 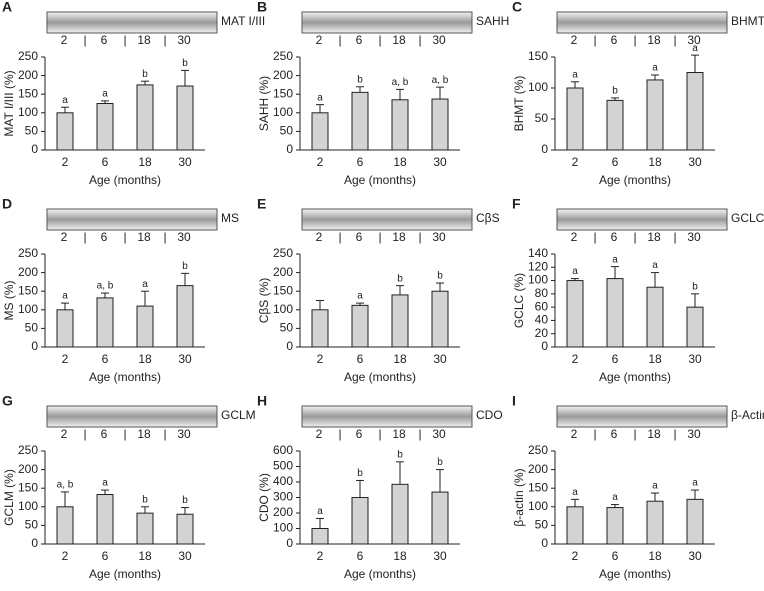 I want to click on y-axis-title: MAT I/III (%), so click(x=9, y=103).